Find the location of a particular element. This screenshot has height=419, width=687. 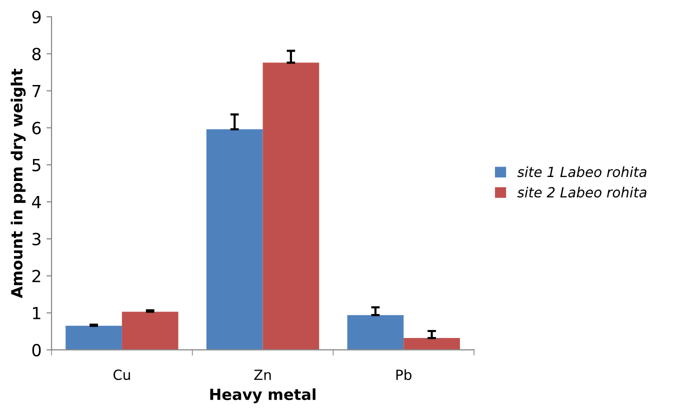

y-tick-label: 8 is located at coordinates (36, 54).